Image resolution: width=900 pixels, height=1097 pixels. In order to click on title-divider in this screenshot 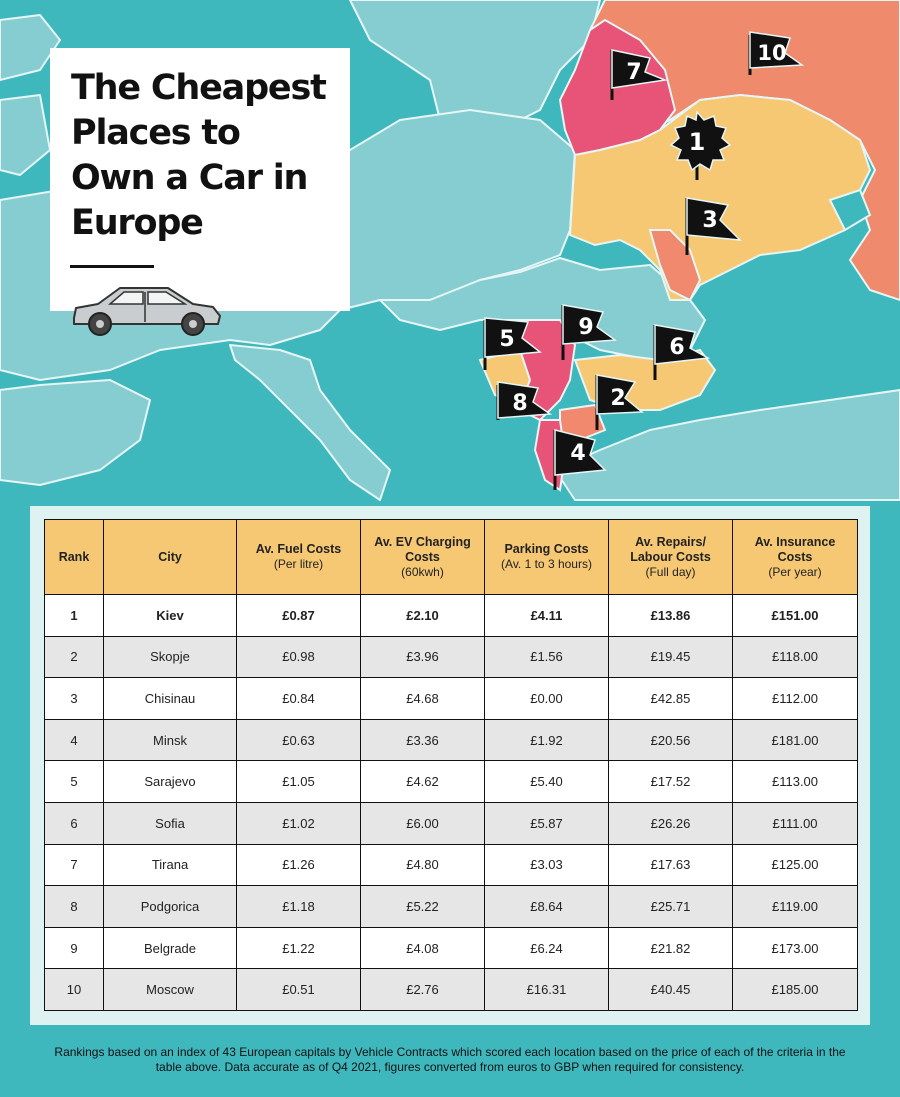, I will do `click(112, 266)`.